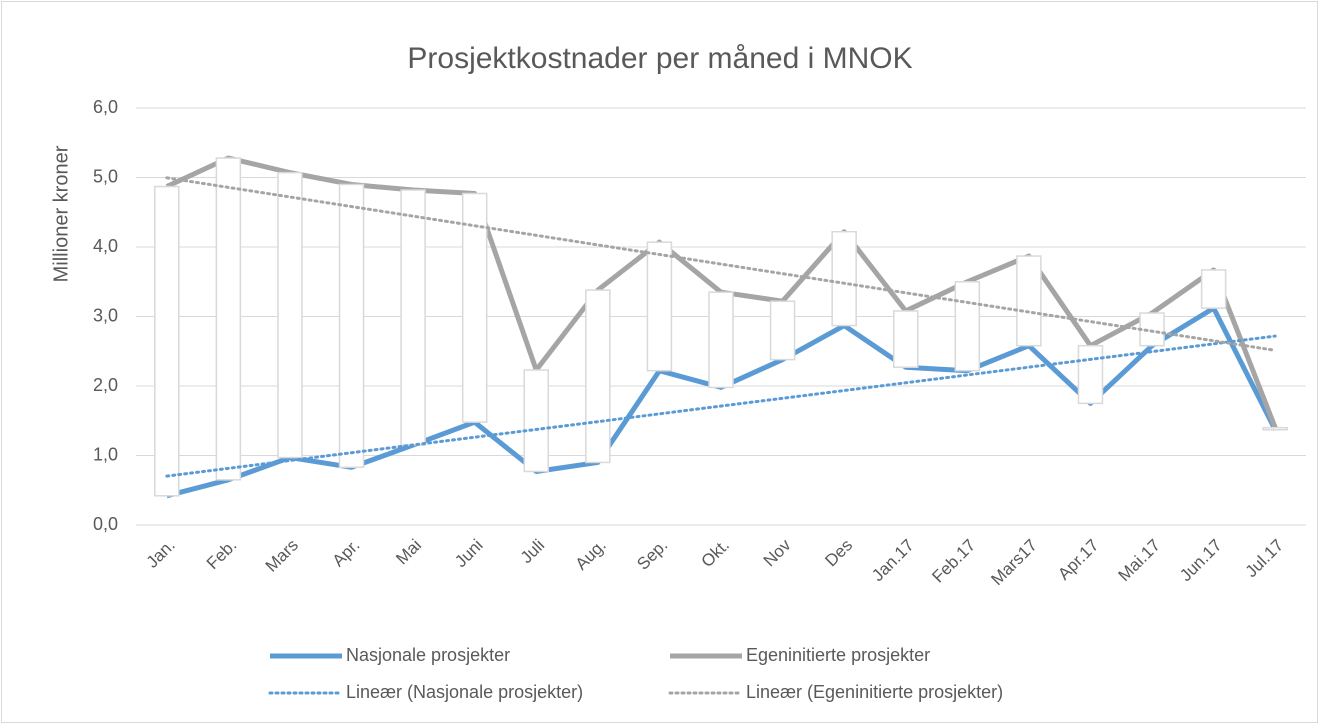  I want to click on y-tick-label: 5,0, so click(105, 176).